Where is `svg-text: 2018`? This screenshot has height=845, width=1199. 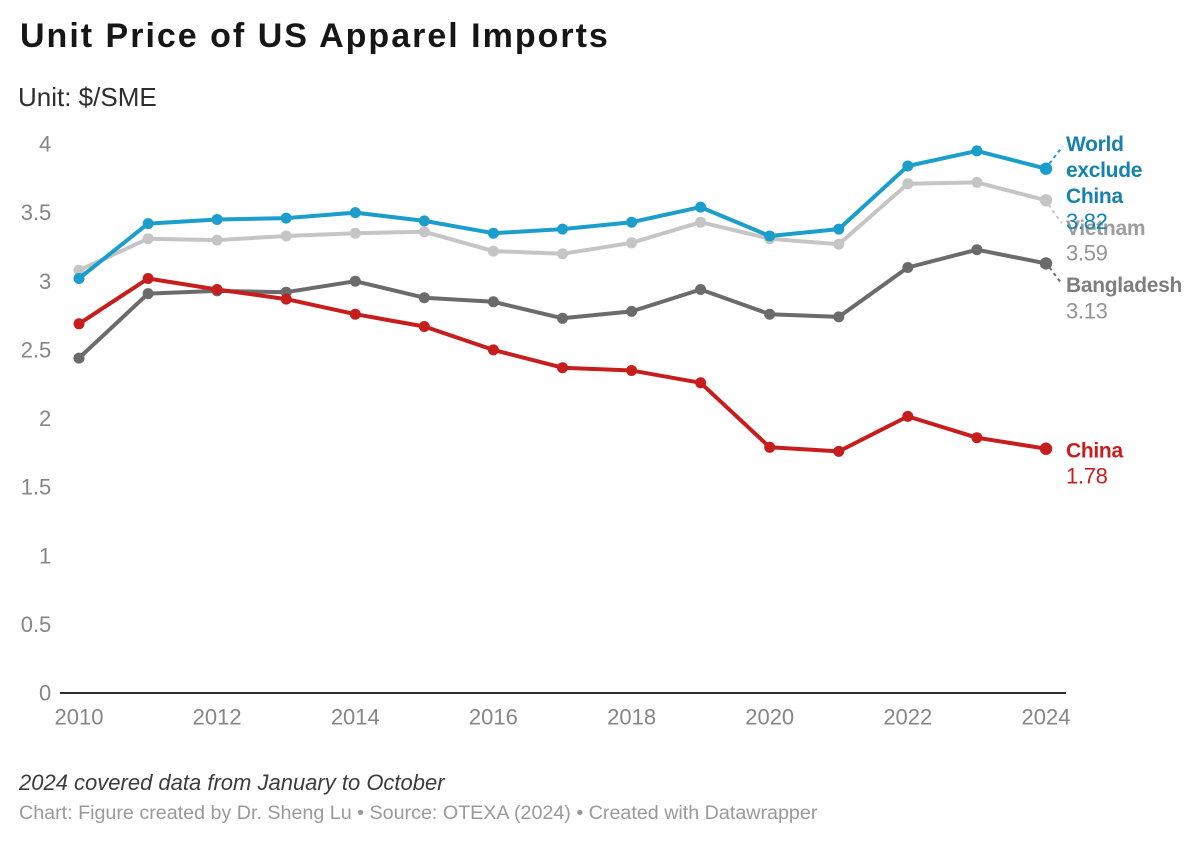
svg-text: 2018 is located at coordinates (631, 716).